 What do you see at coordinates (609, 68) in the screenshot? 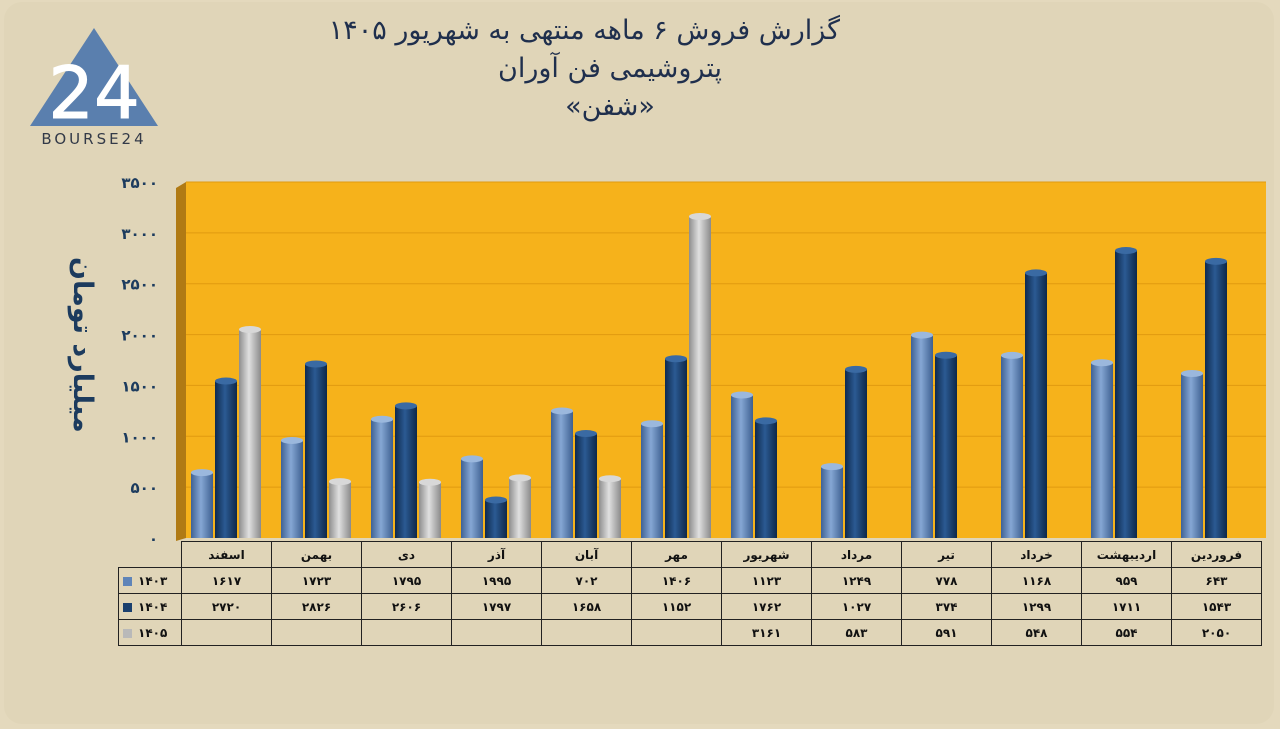
I see `title-line-2: پتروشیمی فن آوران` at bounding box center [609, 68].